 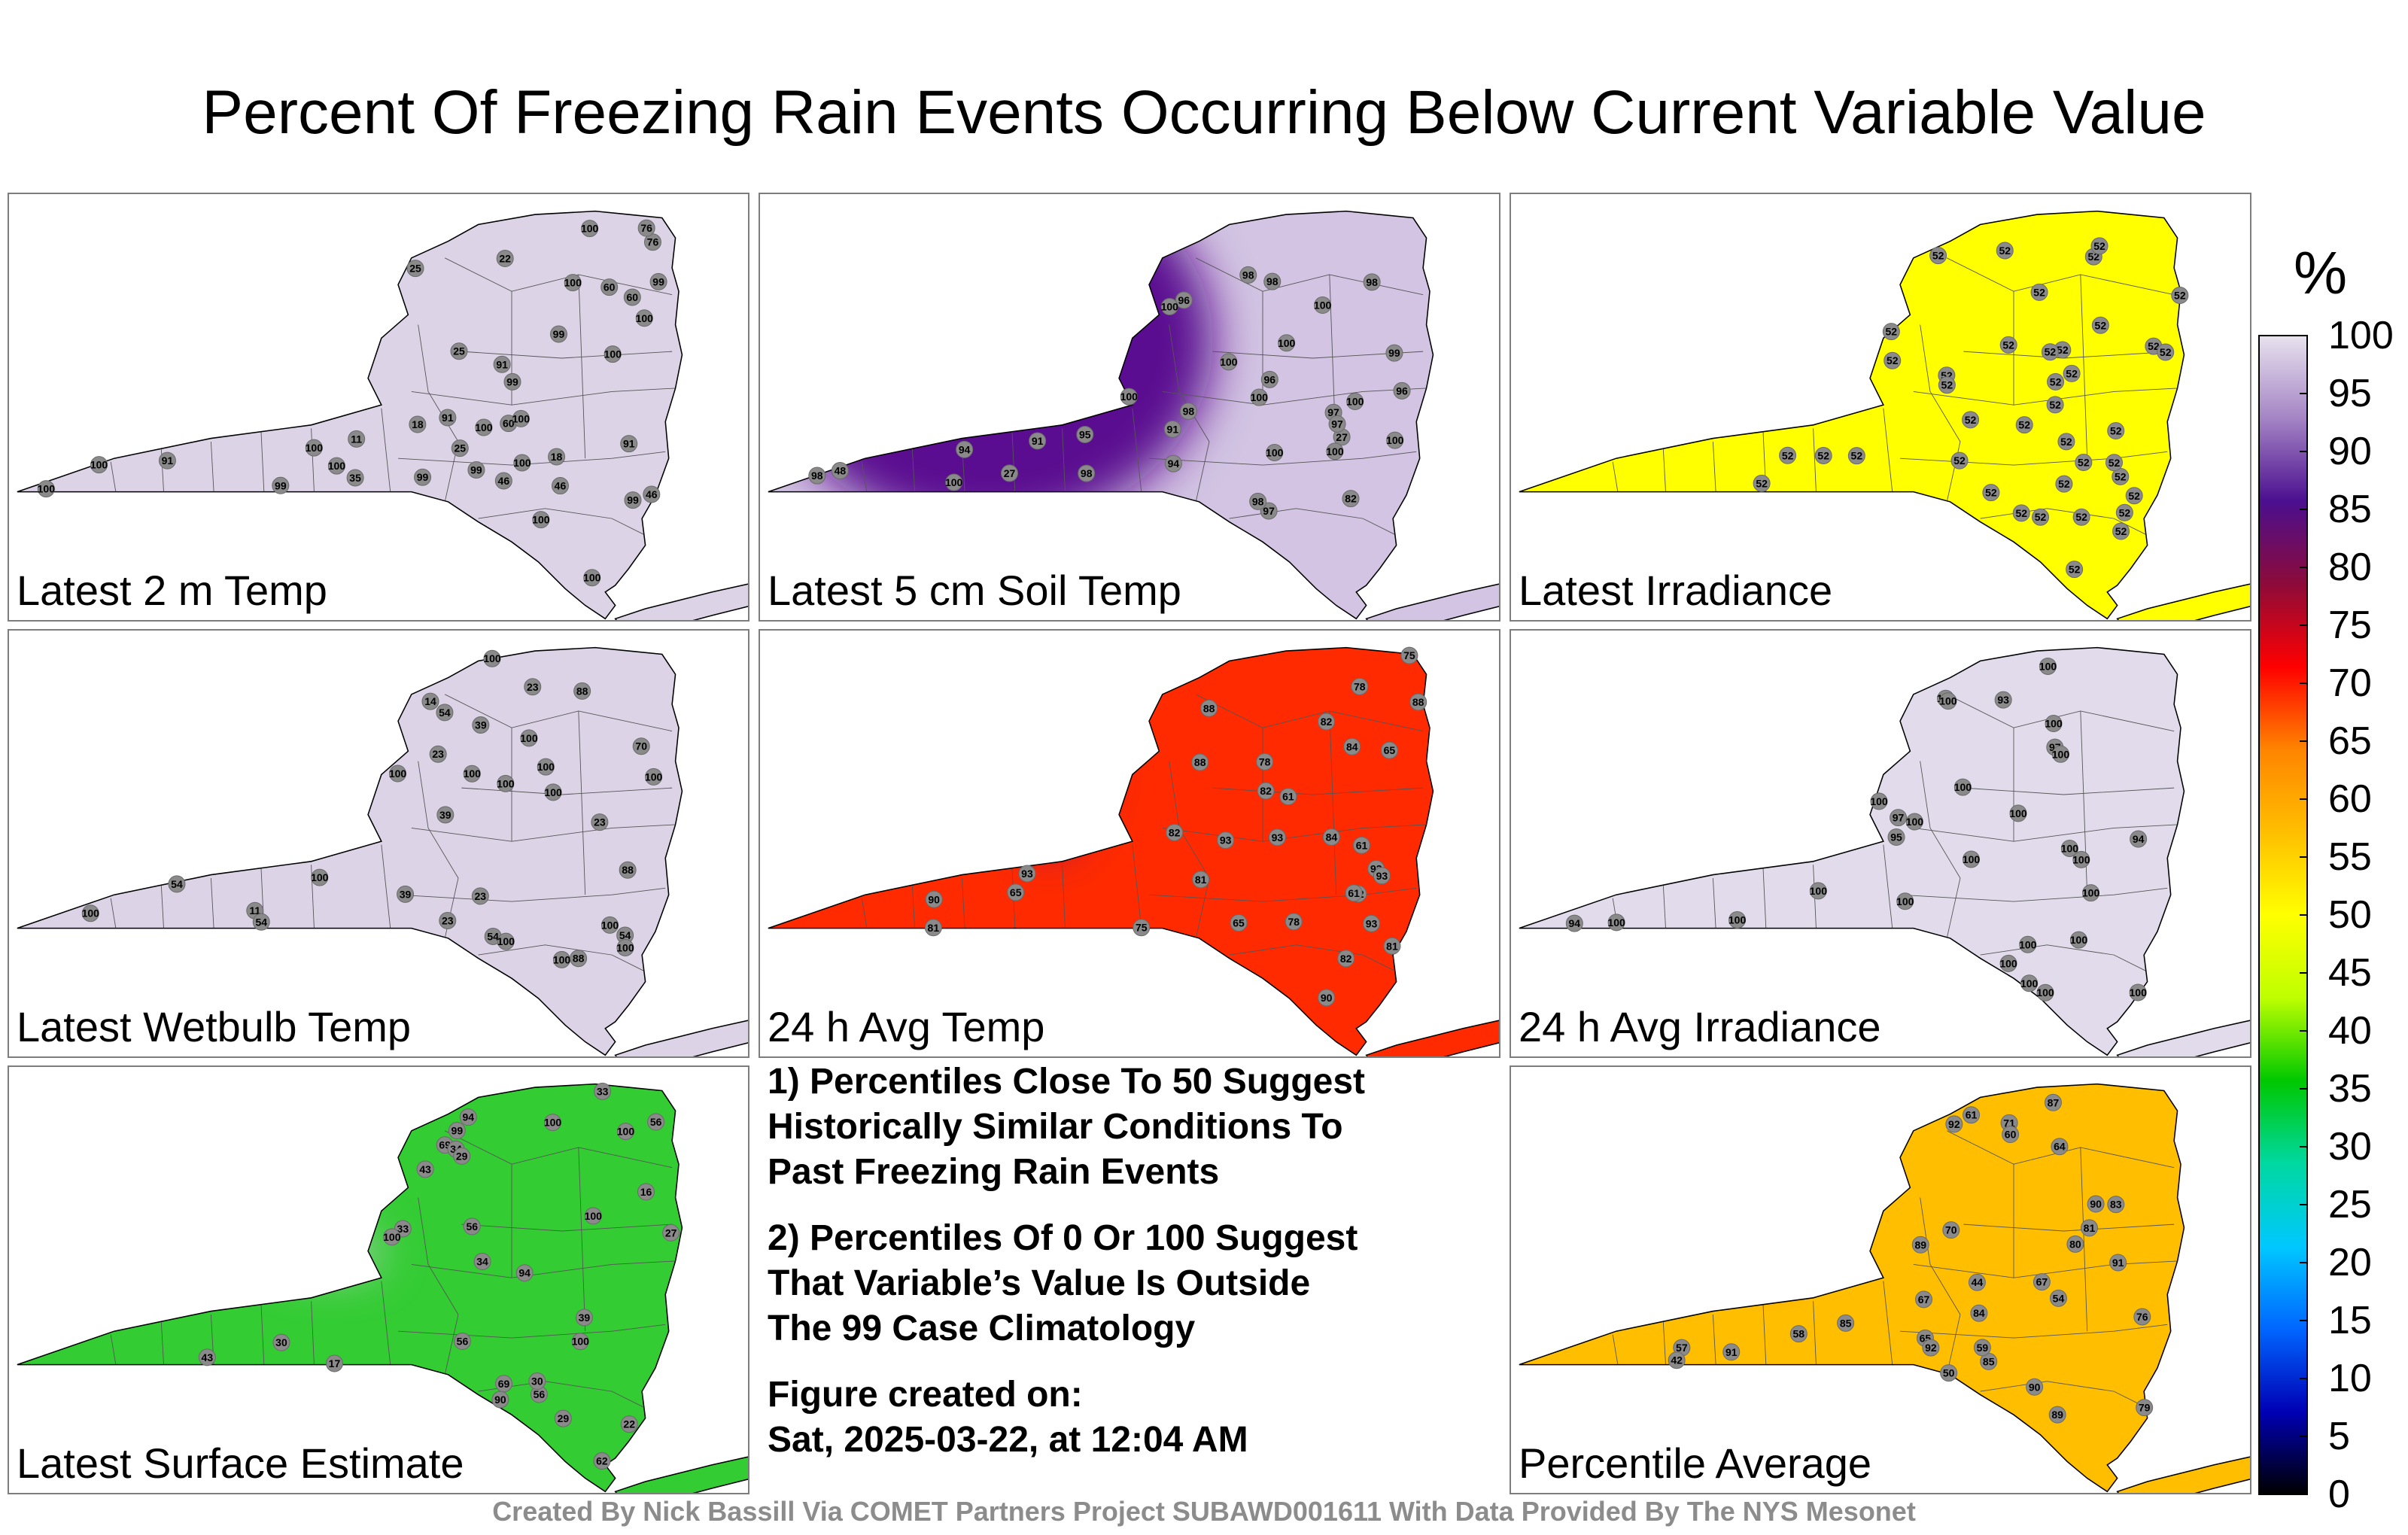 I want to click on panel-label: 24 h Avg Irradiance, so click(x=1700, y=1026).